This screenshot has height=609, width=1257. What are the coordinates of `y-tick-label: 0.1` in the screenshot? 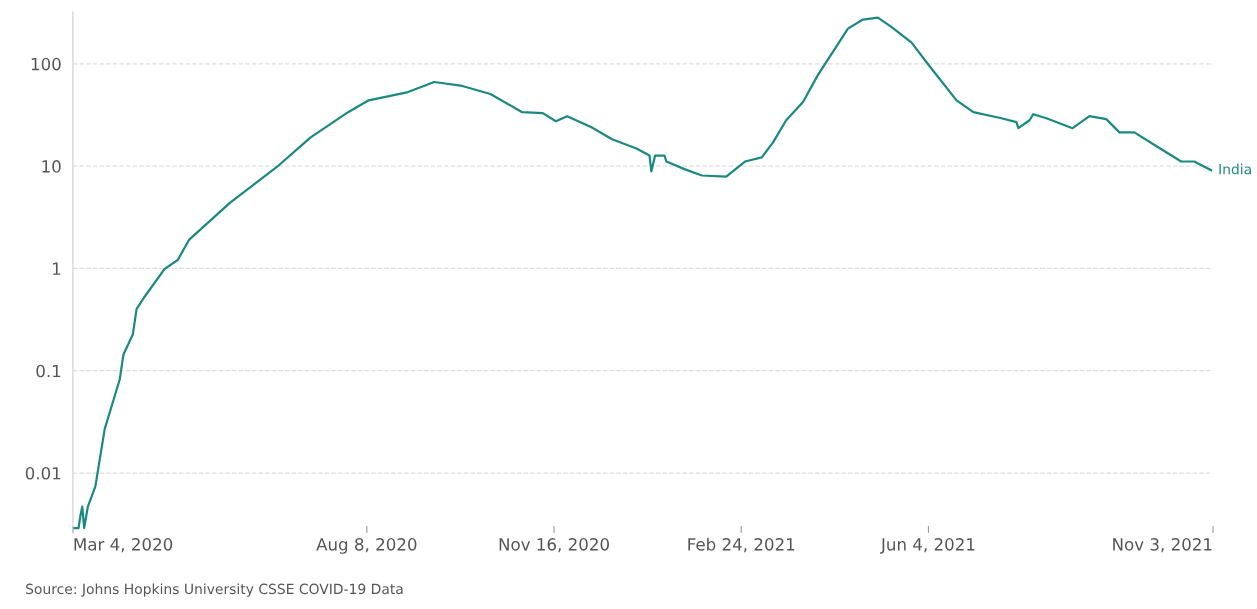 It's located at (48, 371).